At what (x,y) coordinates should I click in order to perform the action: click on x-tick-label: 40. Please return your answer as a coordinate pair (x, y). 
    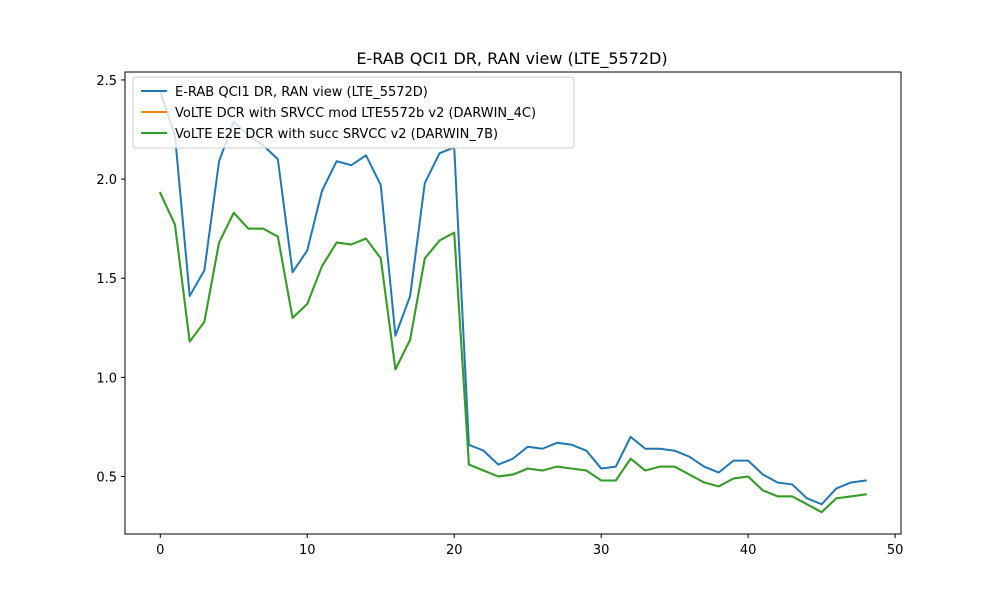
    Looking at the image, I should click on (748, 550).